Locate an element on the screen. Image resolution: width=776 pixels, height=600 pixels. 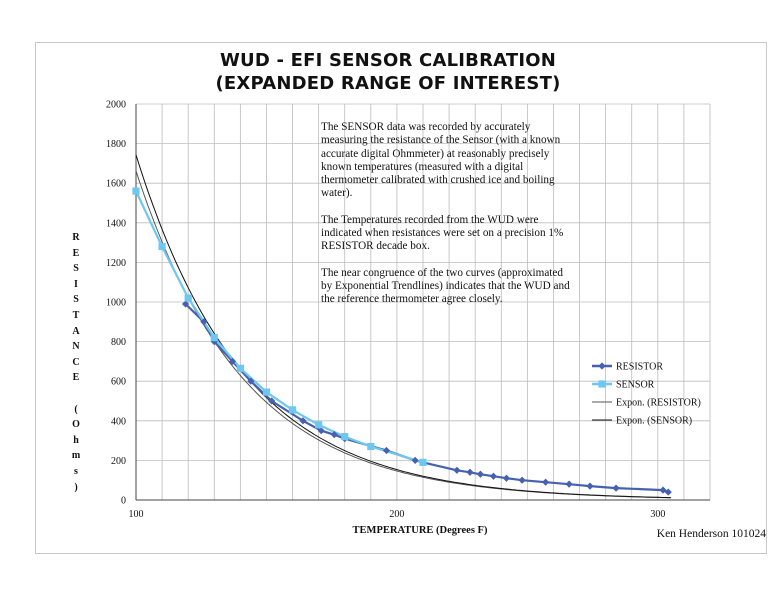
y-axis-label-letter: O is located at coordinates (76, 425).